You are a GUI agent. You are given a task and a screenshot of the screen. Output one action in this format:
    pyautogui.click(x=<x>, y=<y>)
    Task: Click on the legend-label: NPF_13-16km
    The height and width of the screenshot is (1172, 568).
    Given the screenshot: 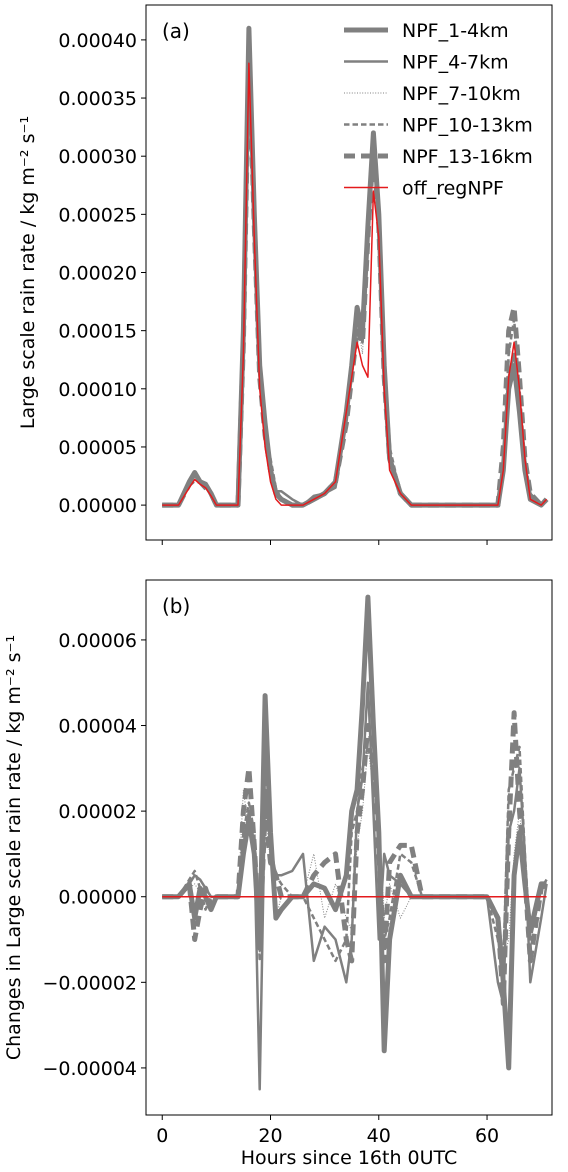 What is the action you would take?
    pyautogui.click(x=467, y=157)
    